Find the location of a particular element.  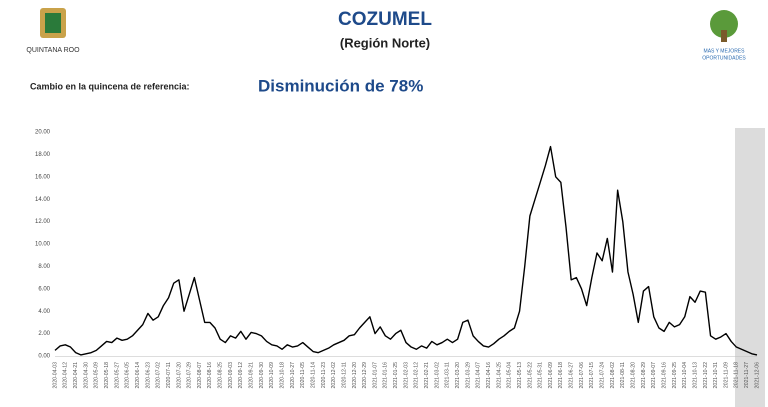

x-tick-label: 2021-03-20 is located at coordinates (458, 375).